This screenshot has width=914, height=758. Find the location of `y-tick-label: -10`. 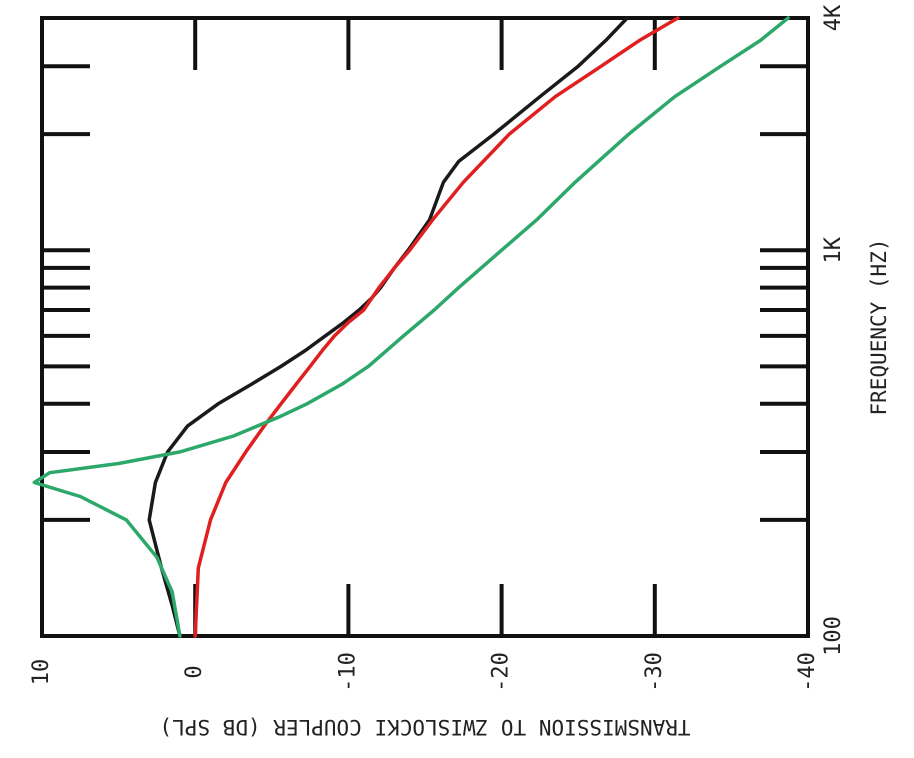

y-tick-label: -10 is located at coordinates (347, 672).